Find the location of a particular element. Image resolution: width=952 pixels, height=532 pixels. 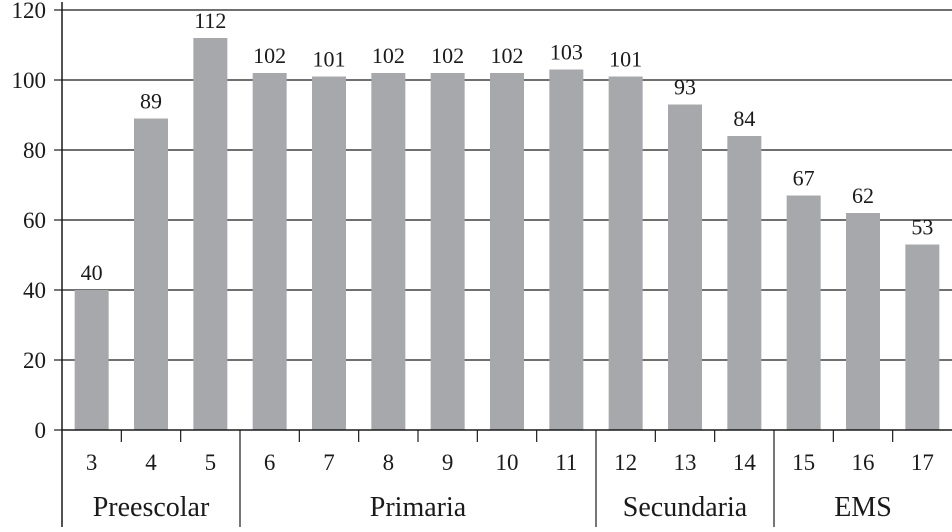

x-category-label: 9 is located at coordinates (448, 462).